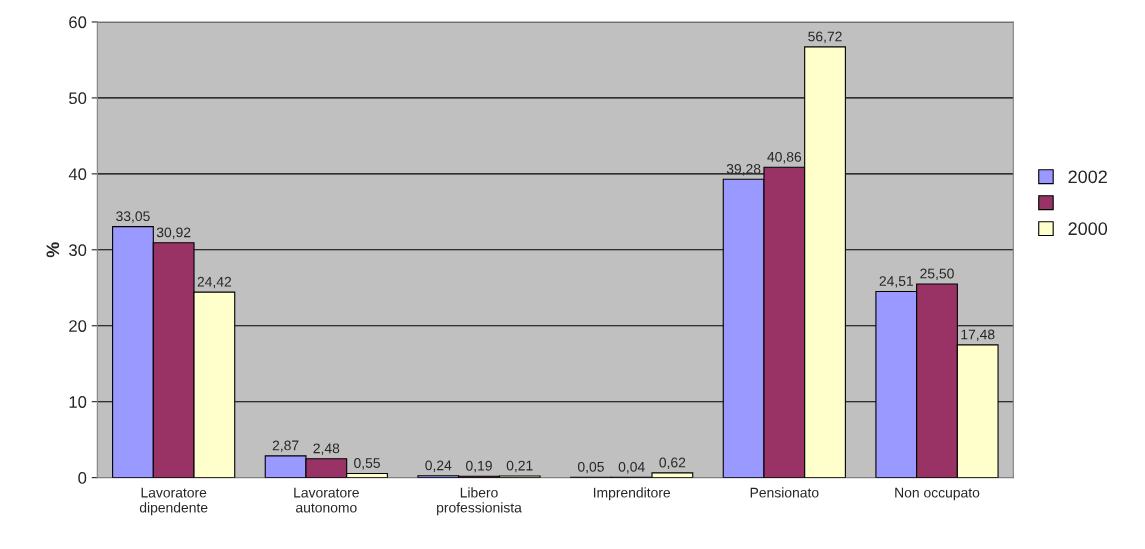 The width and height of the screenshot is (1145, 549). What do you see at coordinates (438, 466) in the screenshot?
I see `data-label: 0,24` at bounding box center [438, 466].